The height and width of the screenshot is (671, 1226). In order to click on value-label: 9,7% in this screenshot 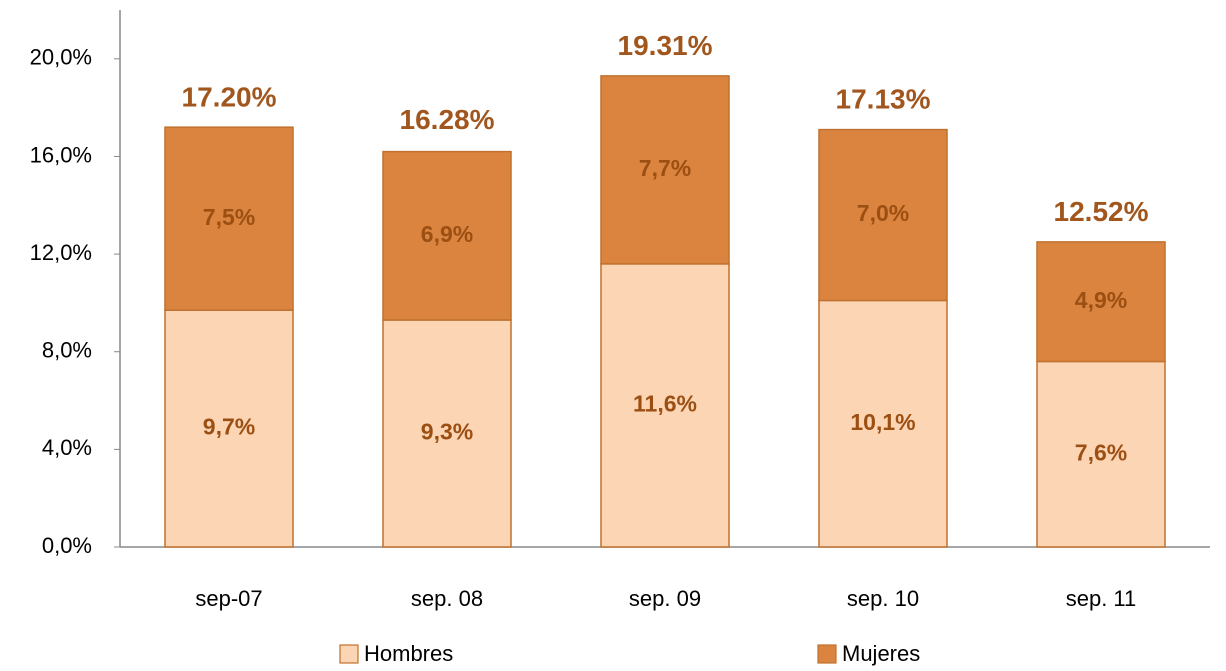, I will do `click(229, 427)`.